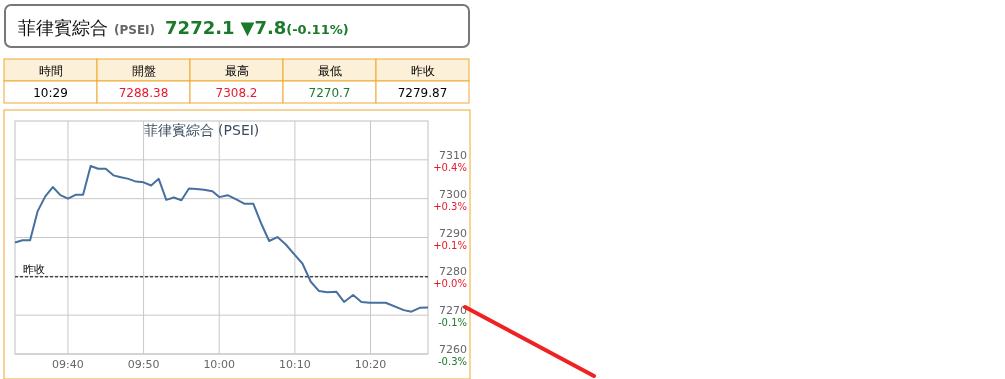  What do you see at coordinates (452, 361) in the screenshot?
I see `text: -0.3%` at bounding box center [452, 361].